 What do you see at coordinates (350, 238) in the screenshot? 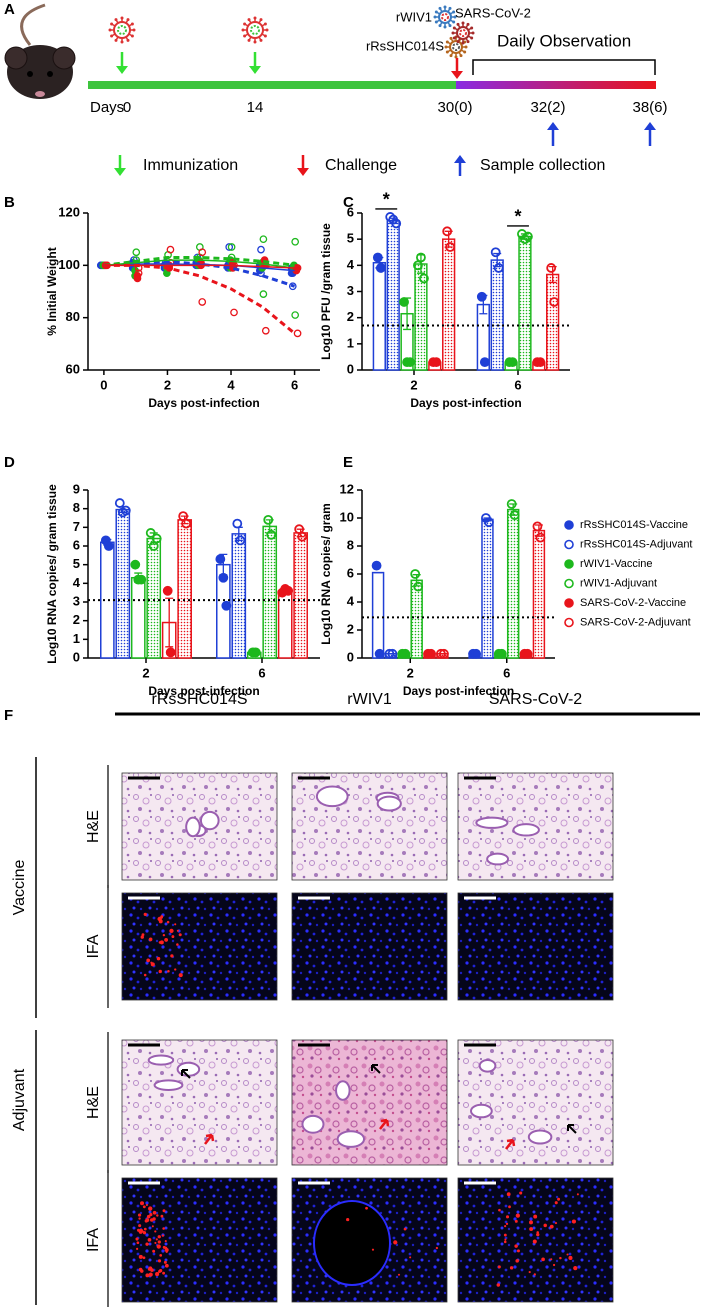
I see `y-tick-label: 5` at bounding box center [350, 238].